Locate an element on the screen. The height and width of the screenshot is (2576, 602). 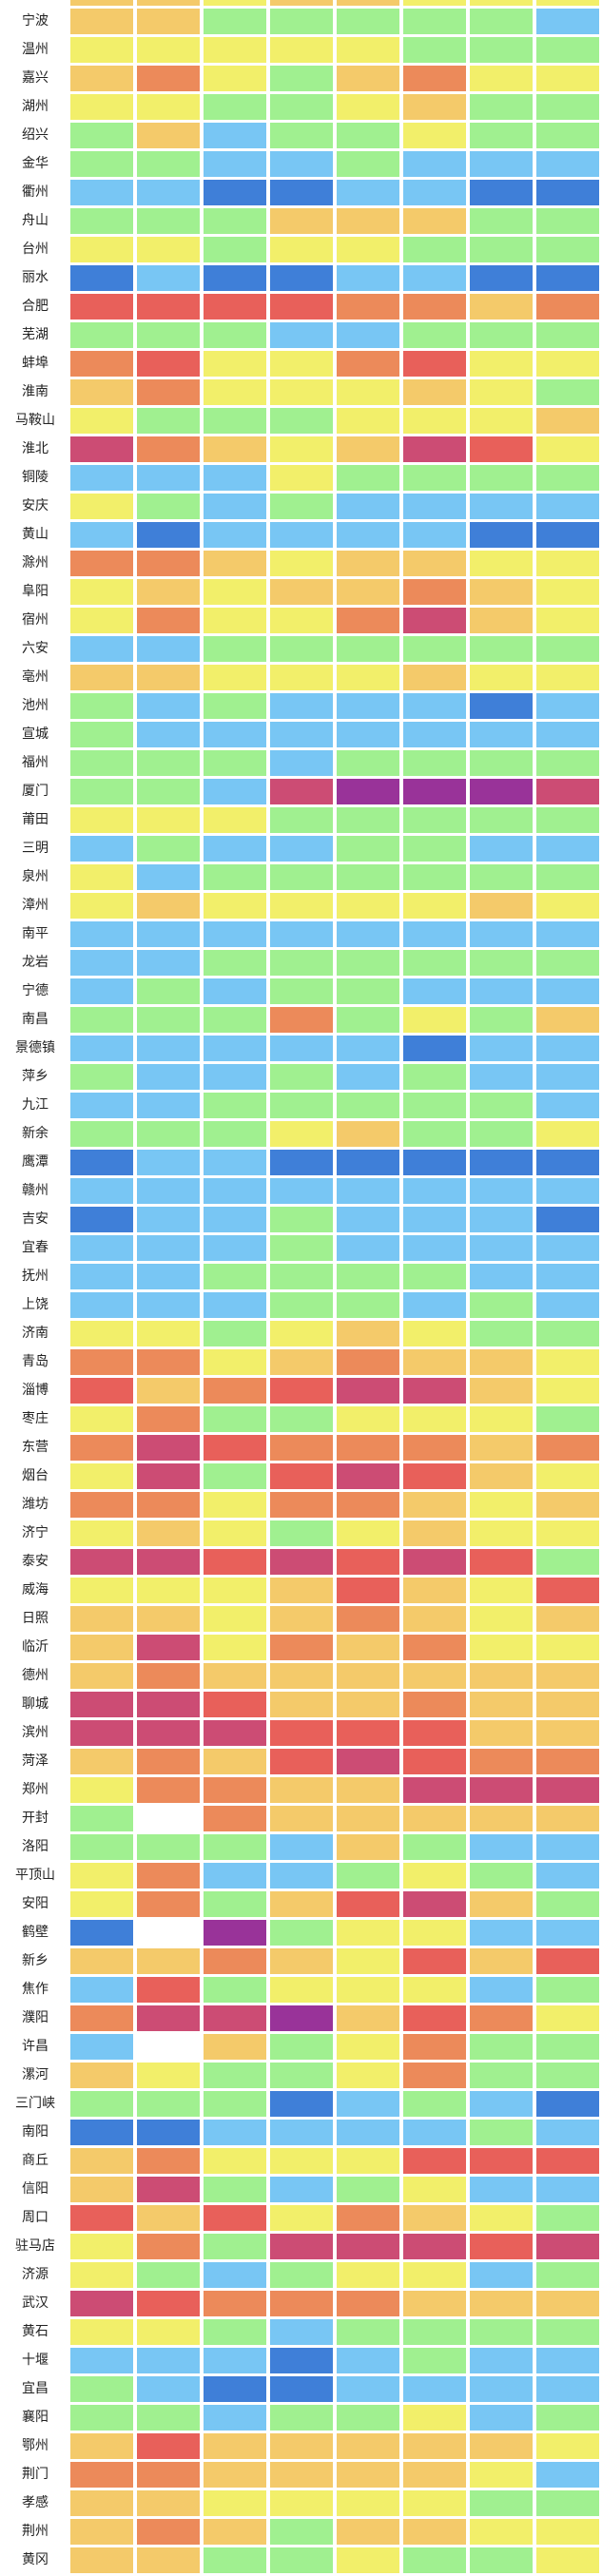
row-label: 信阳 is located at coordinates (36, 2189).